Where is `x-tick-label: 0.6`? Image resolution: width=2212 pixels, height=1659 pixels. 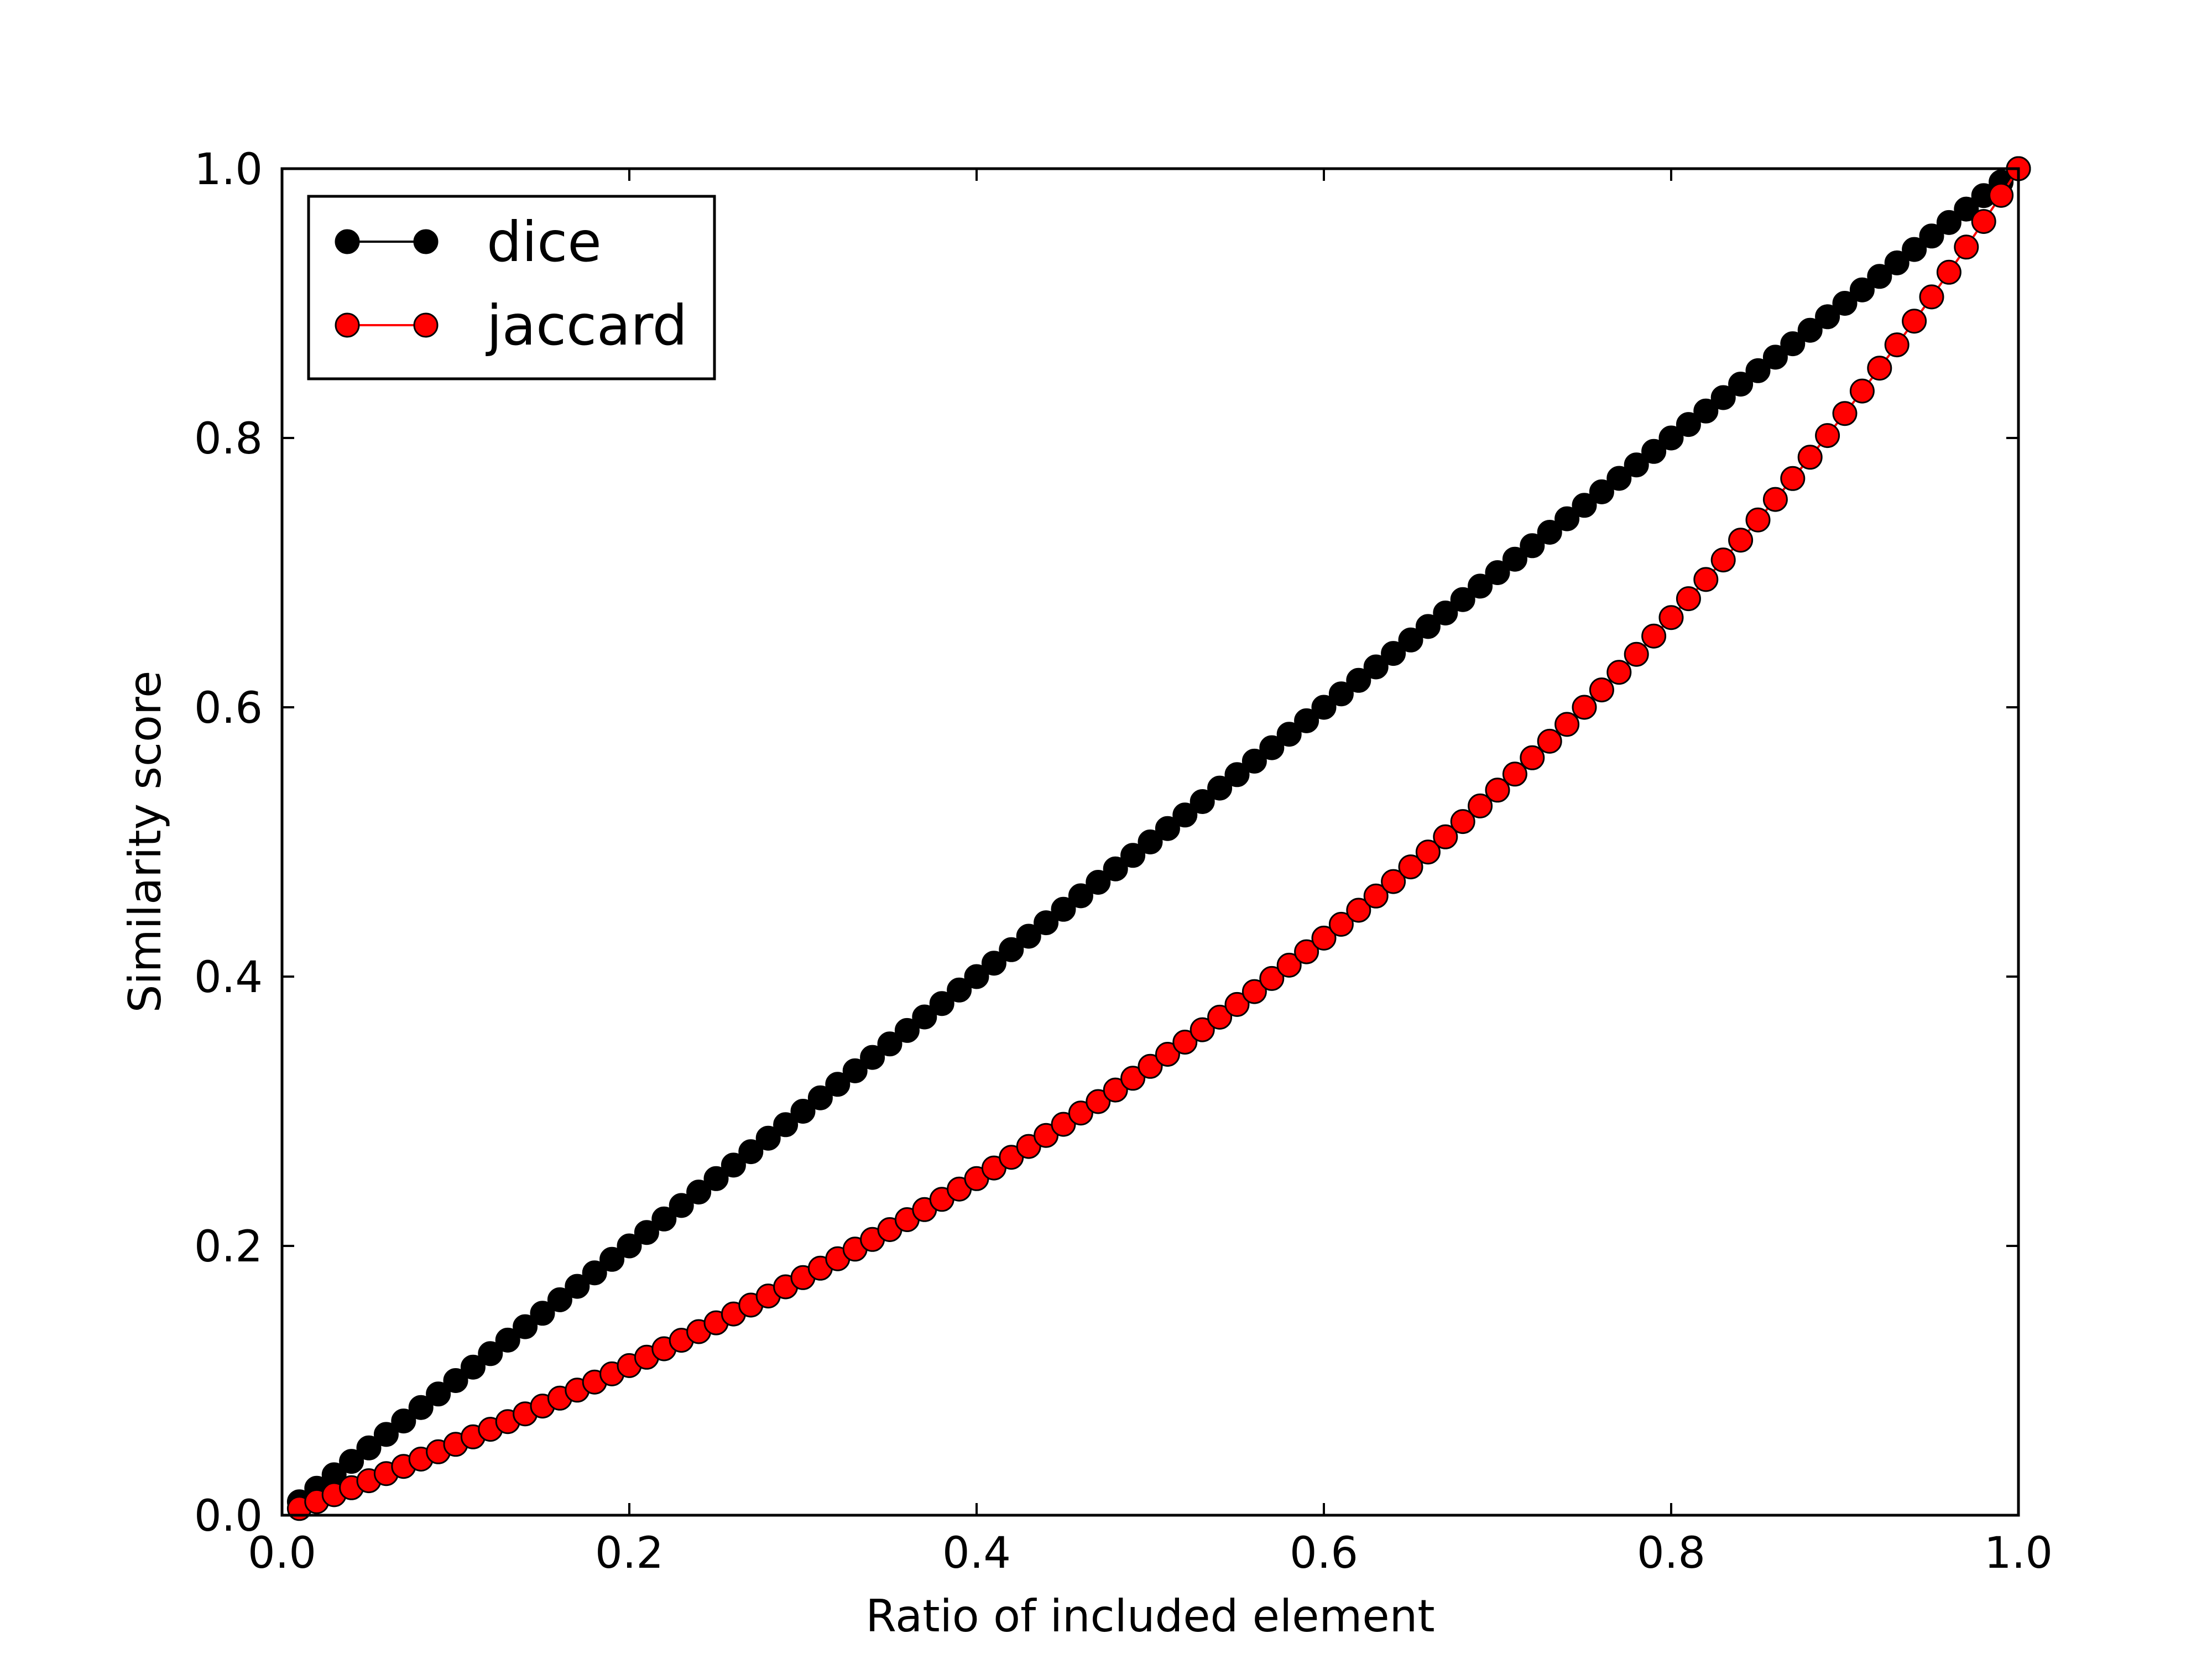 x-tick-label: 0.6 is located at coordinates (1324, 1553).